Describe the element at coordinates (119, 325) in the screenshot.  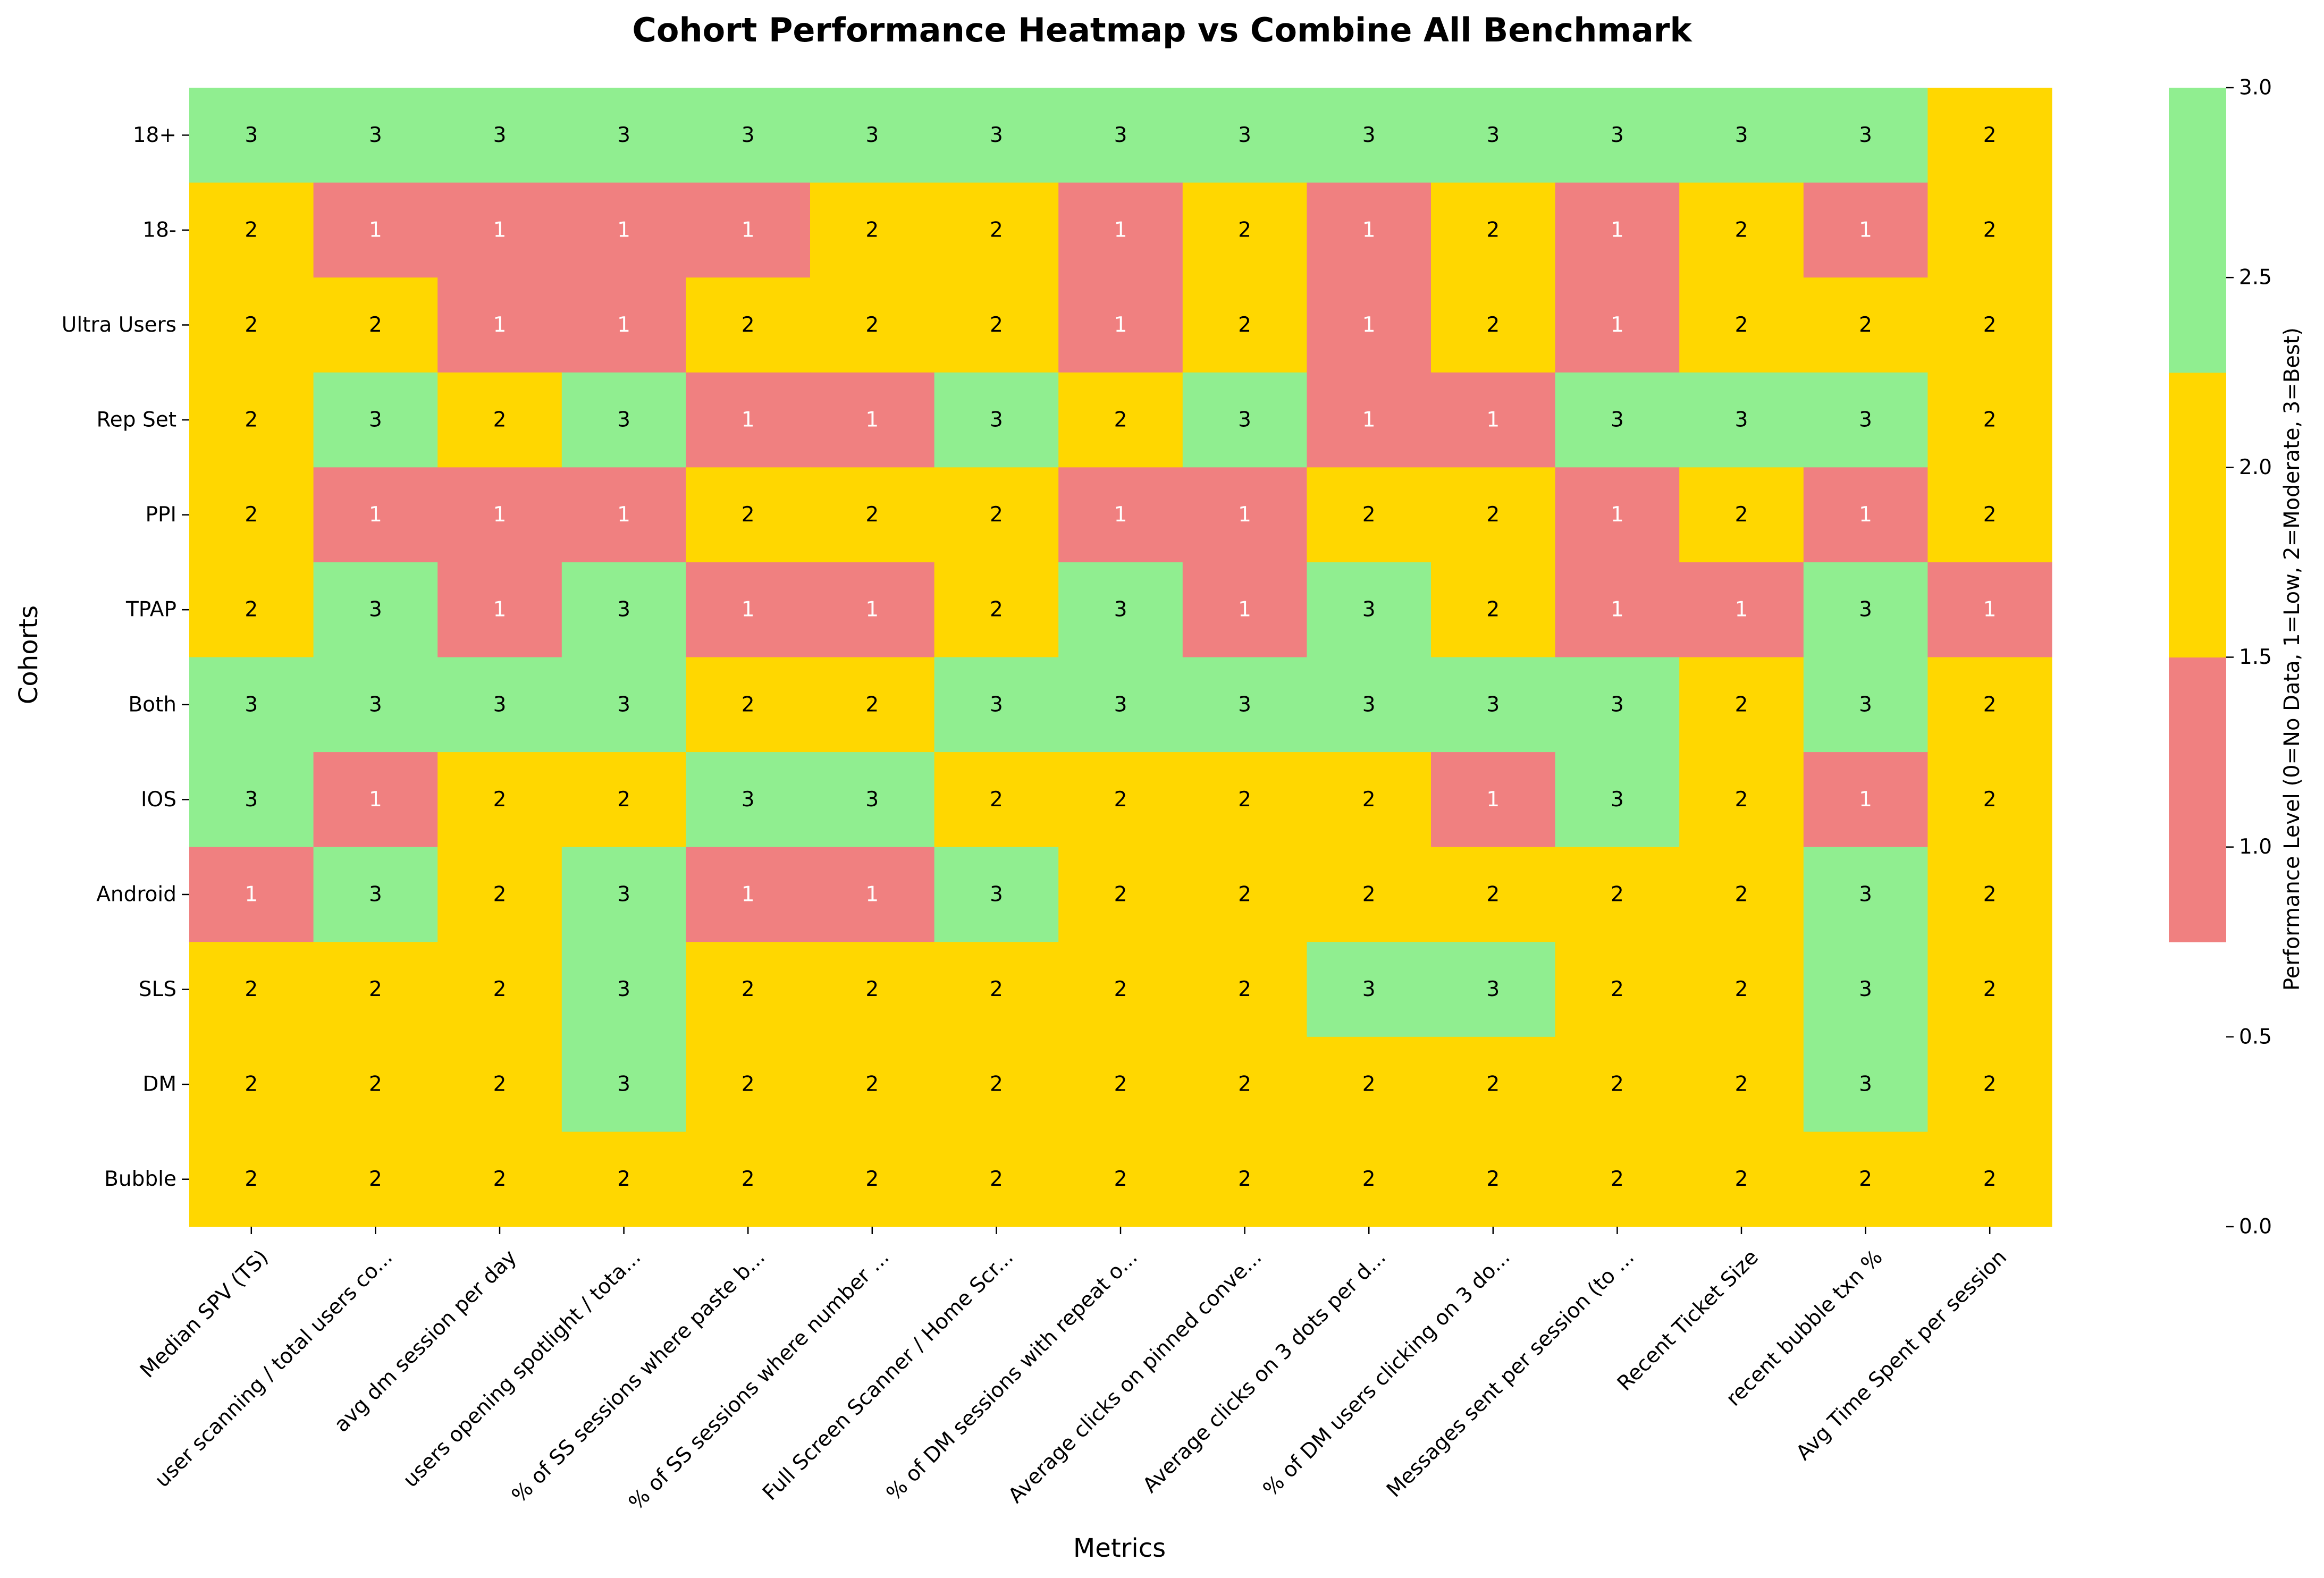
I see `y-tick-label: Ultra Users` at that location.